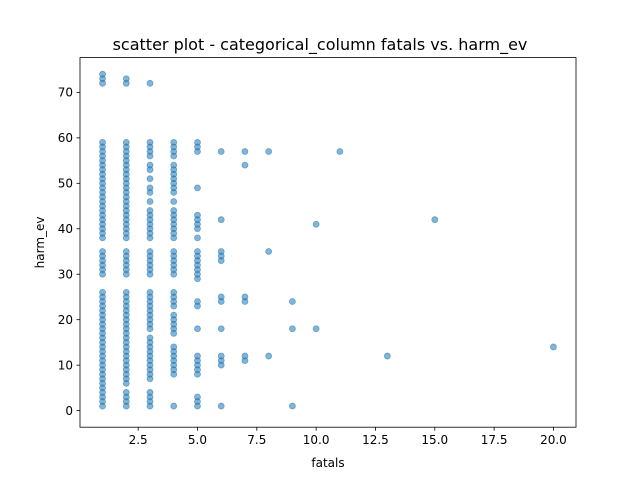 This screenshot has height=484, width=640. Describe the element at coordinates (65, 229) in the screenshot. I see `y-tick-label: 40` at that location.